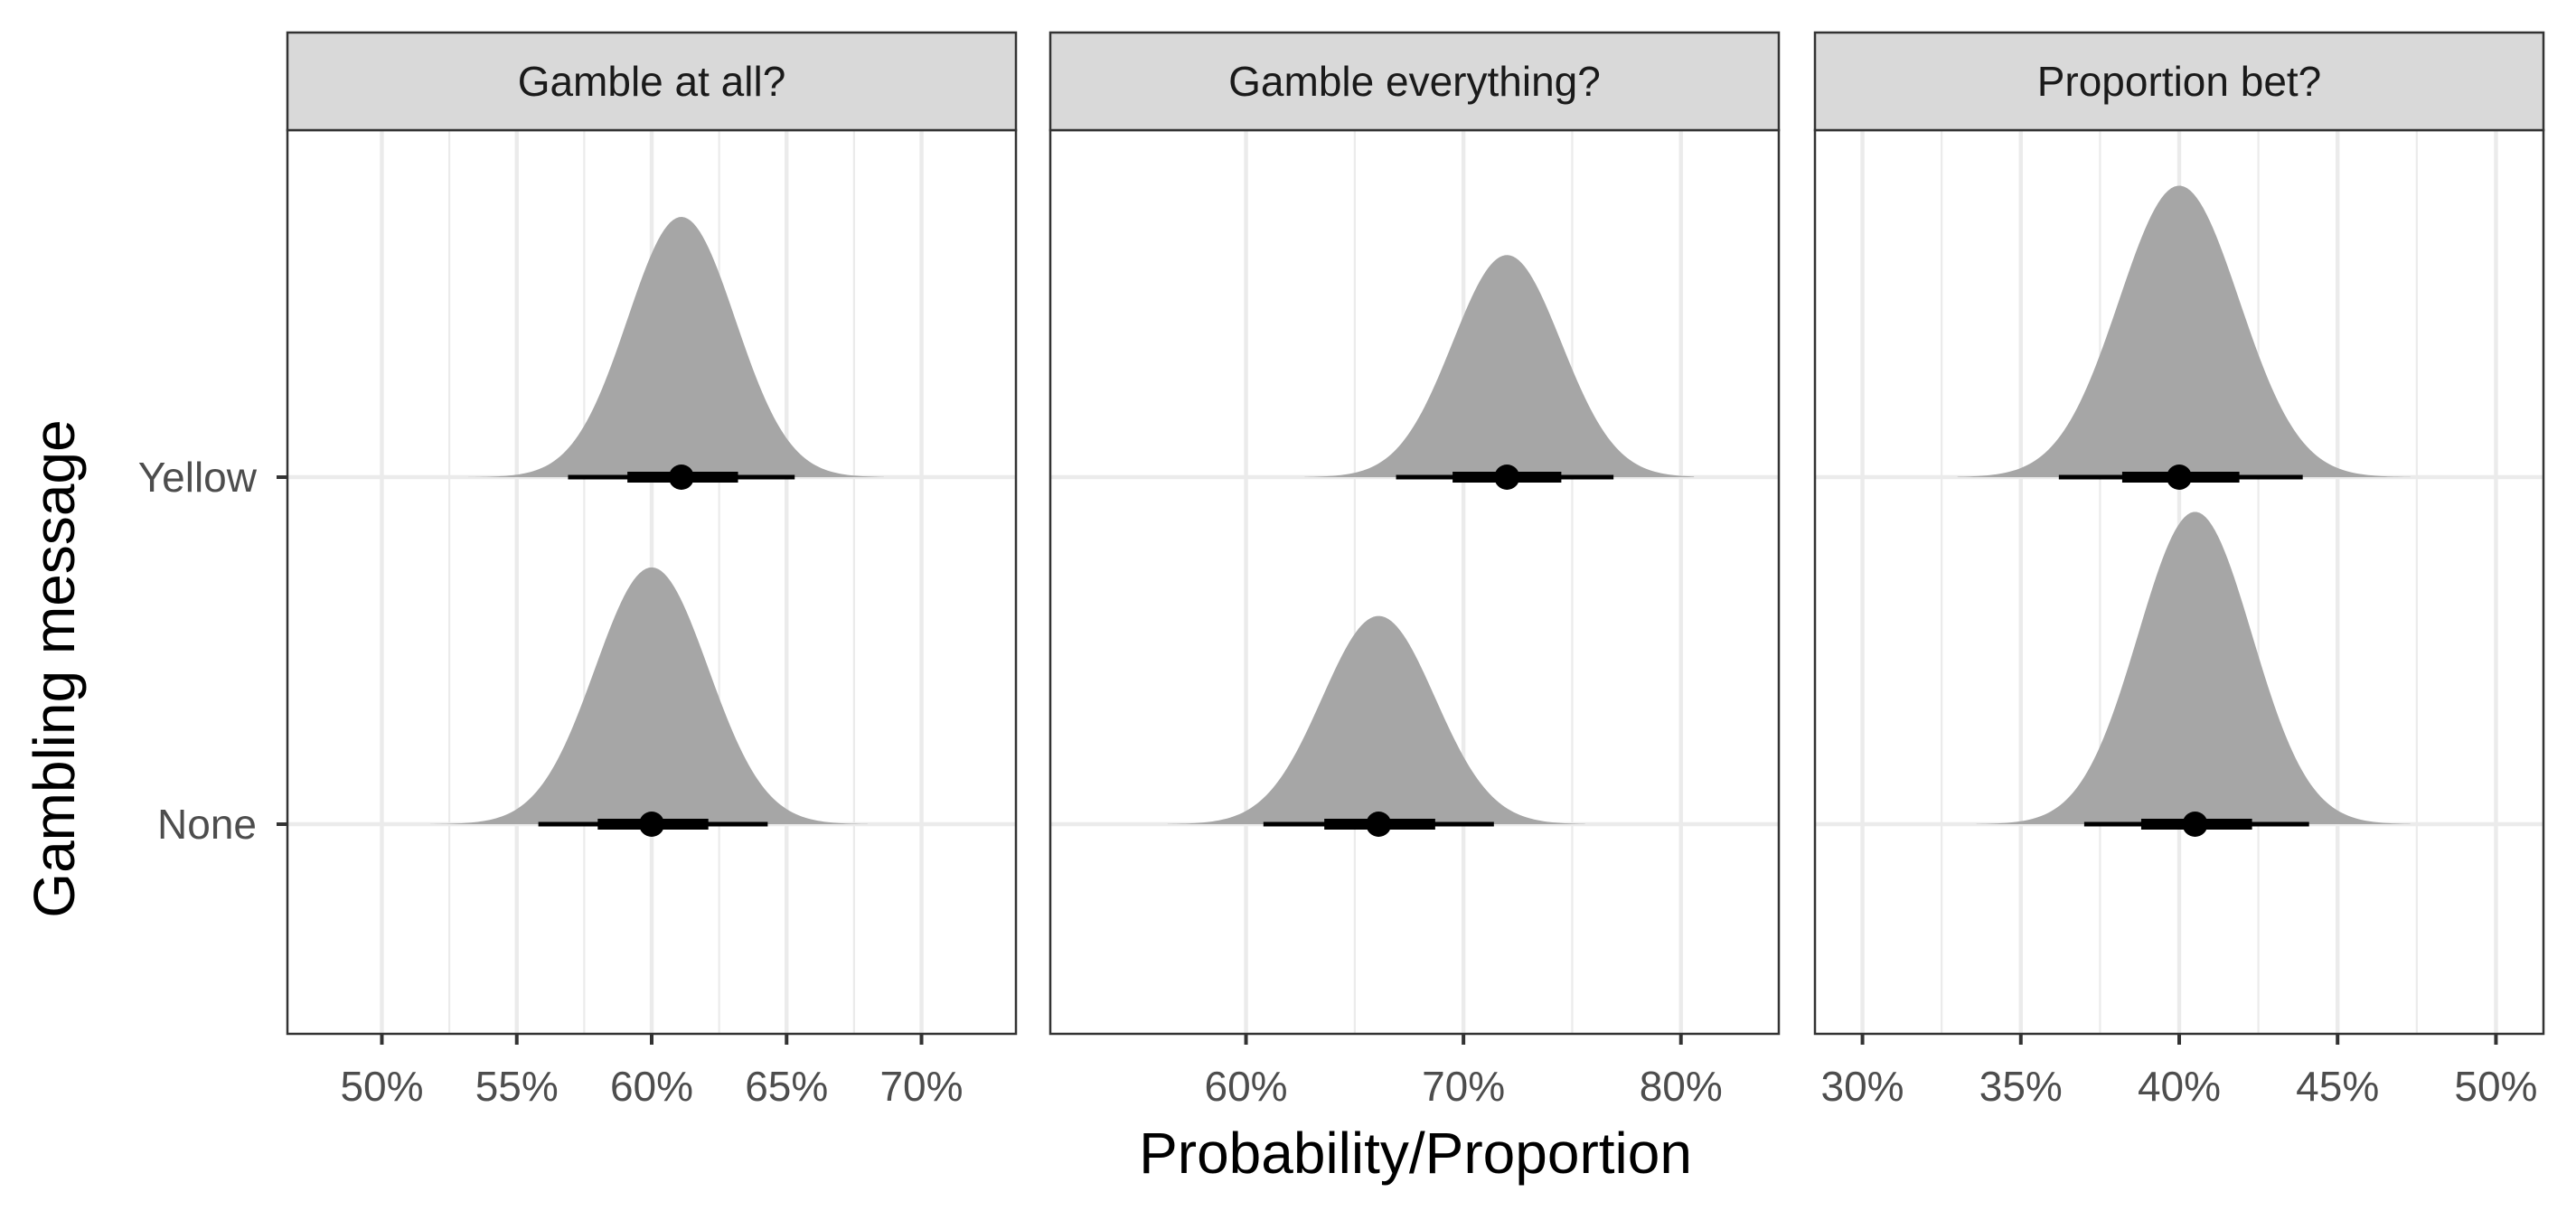 This screenshot has height=1220, width=2576. What do you see at coordinates (213, 651) in the screenshot?
I see `y-axis: Yellow None` at bounding box center [213, 651].